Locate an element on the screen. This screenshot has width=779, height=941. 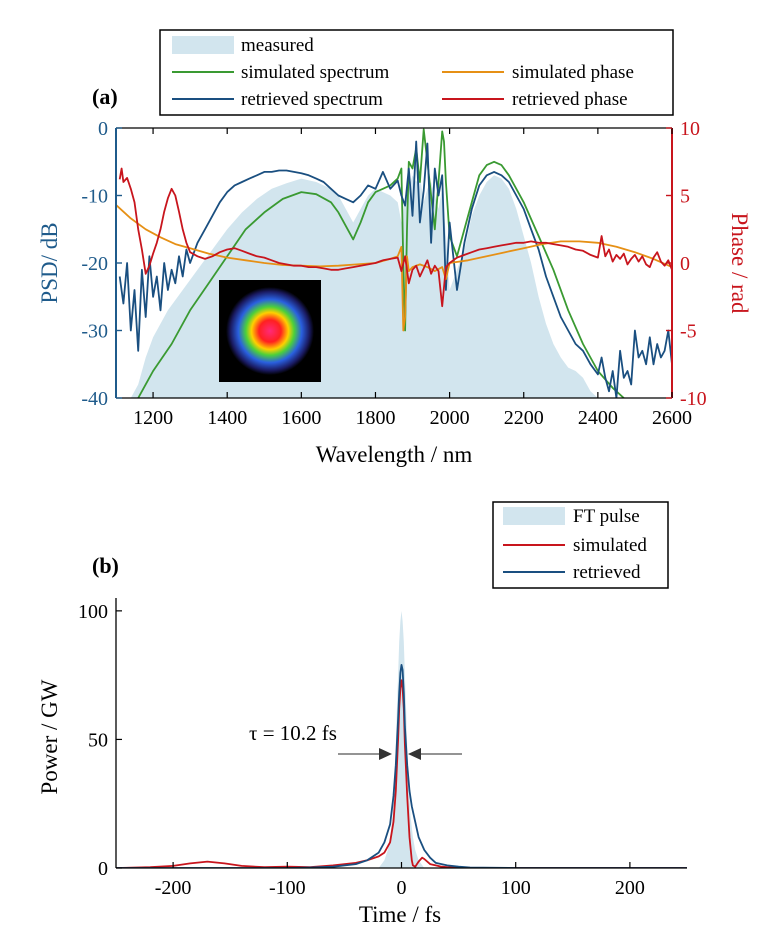
legend-label-retrieved: retrieved is located at coordinates (607, 572).